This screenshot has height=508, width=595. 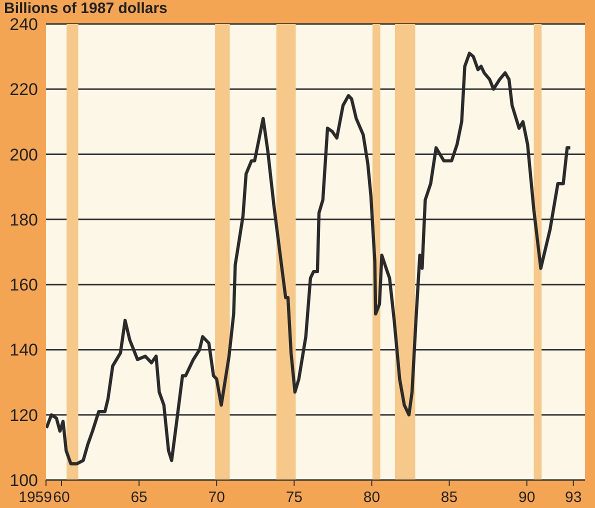 I want to click on x-tick-label: 1959, so click(x=35, y=497).